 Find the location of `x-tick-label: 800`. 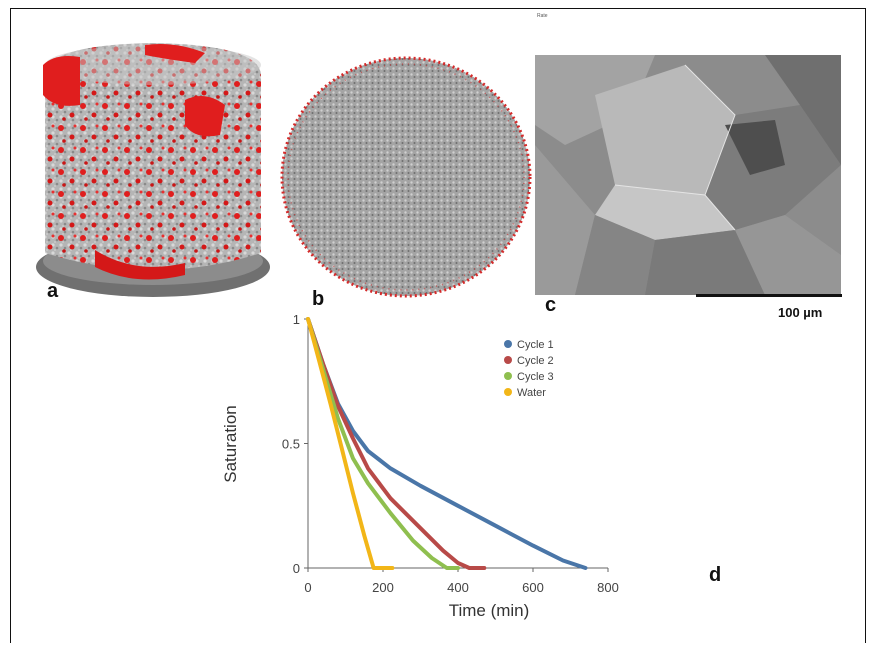

x-tick-label: 800 is located at coordinates (608, 587).